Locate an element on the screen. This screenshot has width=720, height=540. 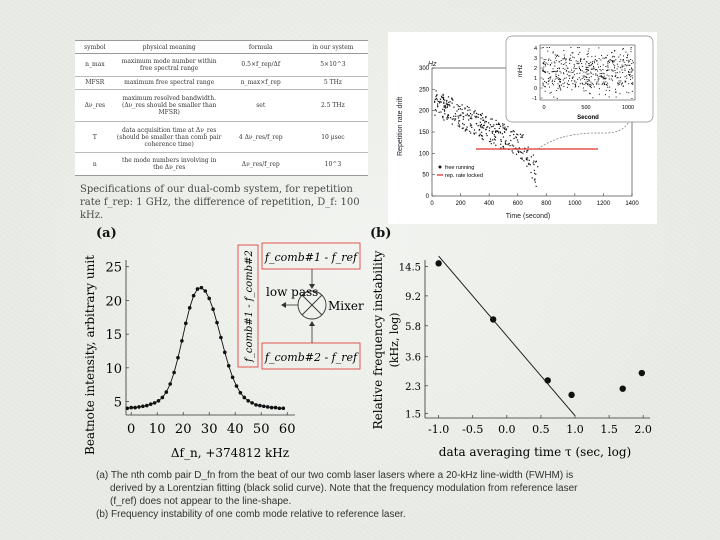
rep-ytick-label: 150 is located at coordinates (424, 133).